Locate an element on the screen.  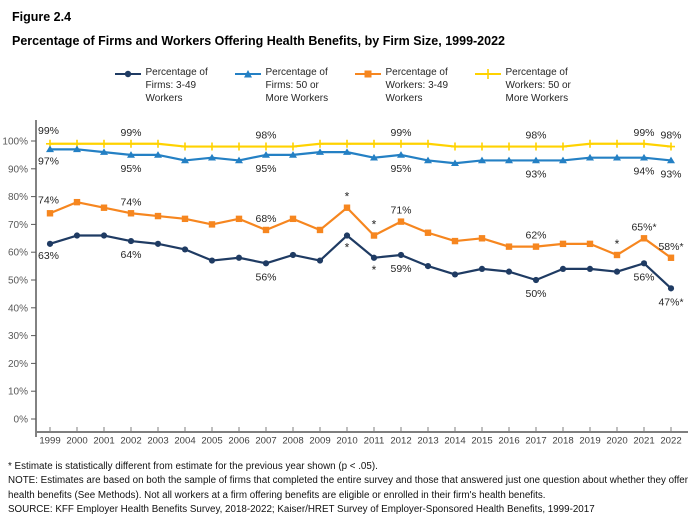
y-tick-label: 0% is located at coordinates (21, 420).